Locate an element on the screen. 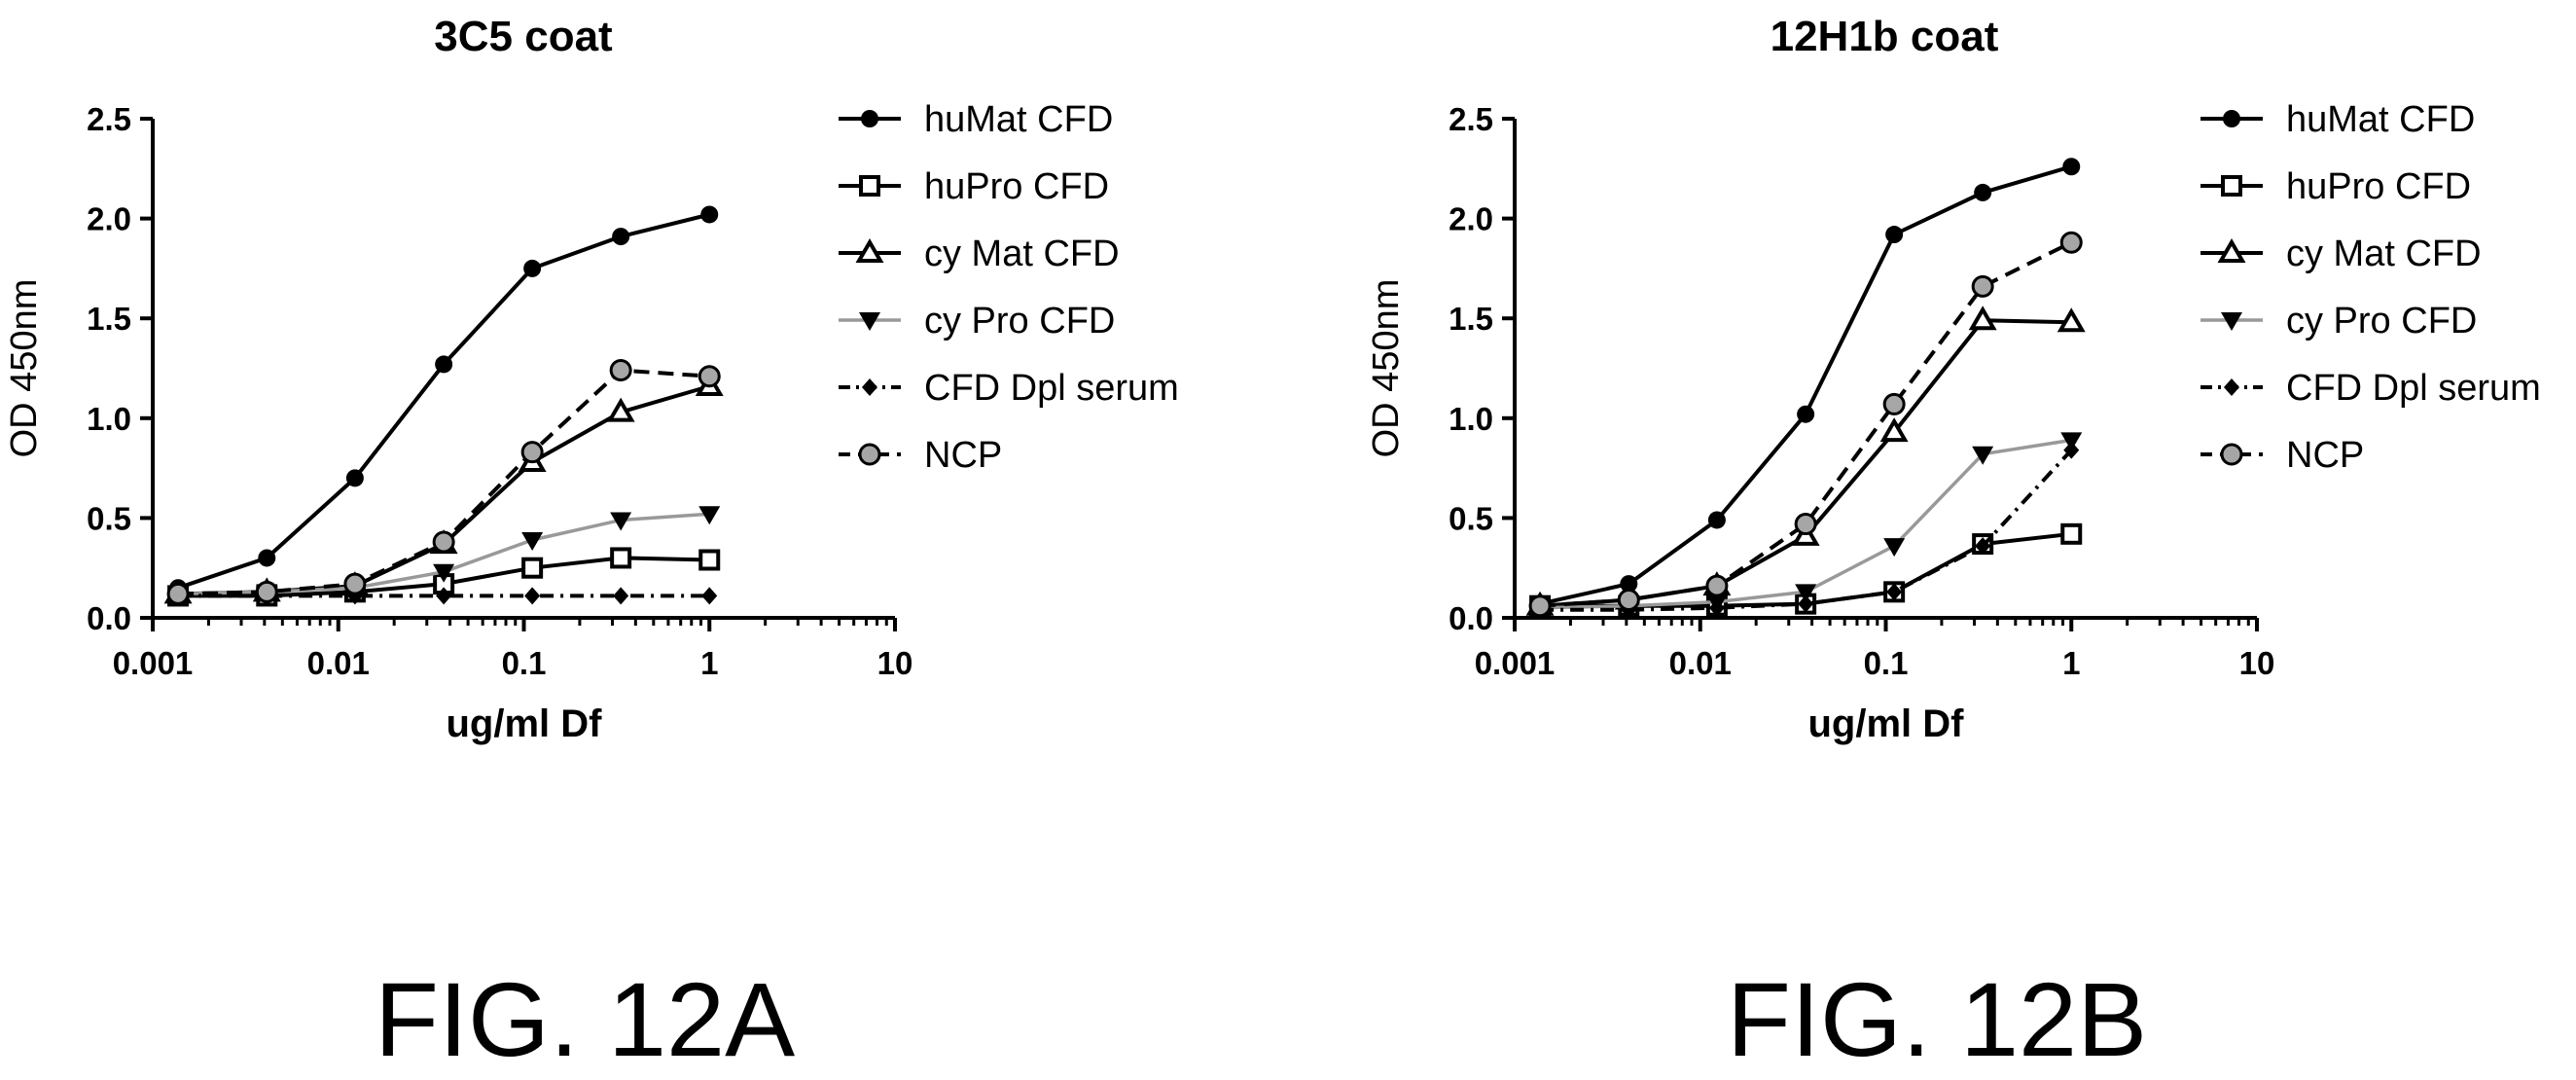  legend-item: huPro CFD is located at coordinates (974, 186).